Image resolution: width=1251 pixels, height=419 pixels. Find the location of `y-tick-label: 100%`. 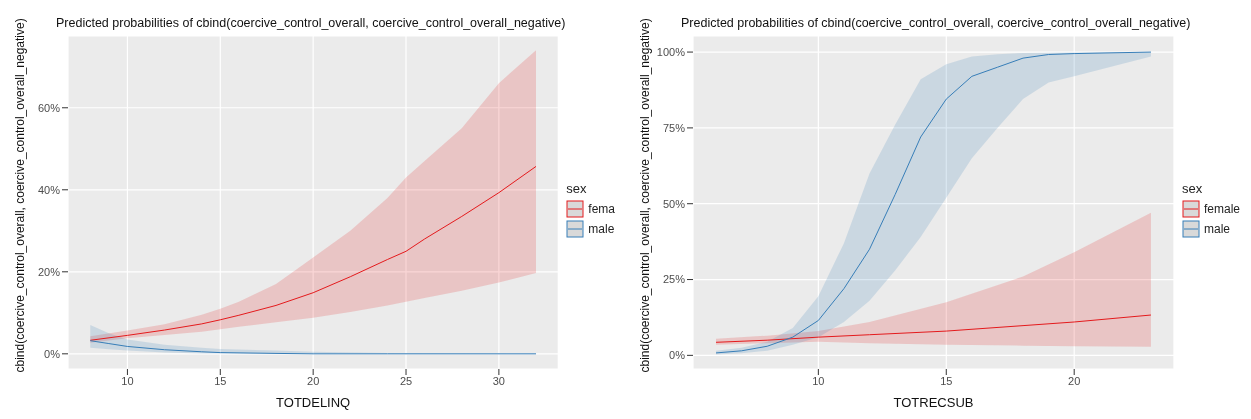

y-tick-label: 100% is located at coordinates (671, 51).